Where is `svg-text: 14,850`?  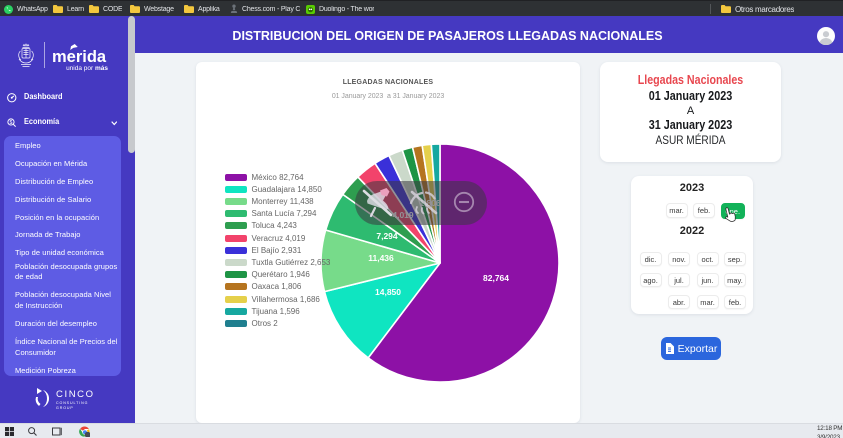
svg-text: 14,850 is located at coordinates (388, 292).